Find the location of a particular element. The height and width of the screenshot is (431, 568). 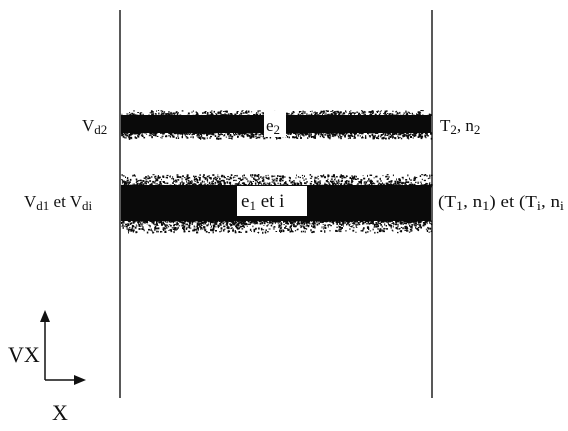

horizontal-axis-label: X is located at coordinates (60, 412).